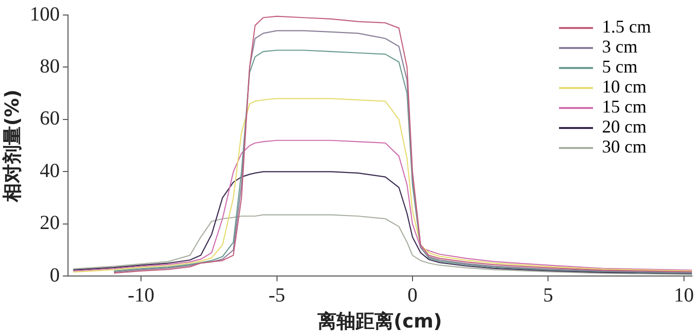 The width and height of the screenshot is (700, 334). What do you see at coordinates (624, 86) in the screenshot?
I see `legend-label: 10 cm` at bounding box center [624, 86].